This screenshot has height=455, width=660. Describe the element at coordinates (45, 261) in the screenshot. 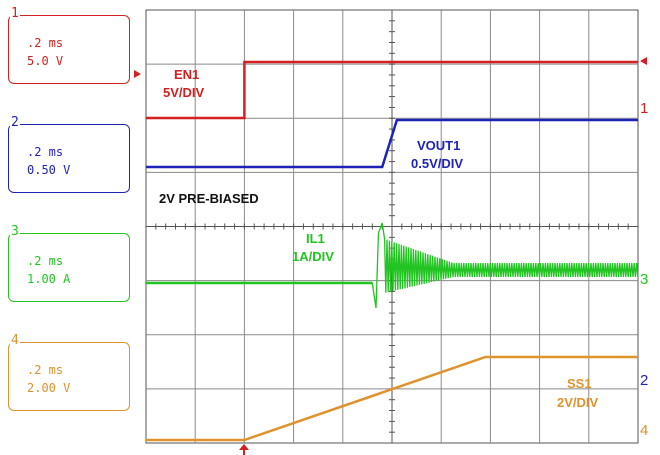

I see `channel-3-timebase: .2 ms` at that location.